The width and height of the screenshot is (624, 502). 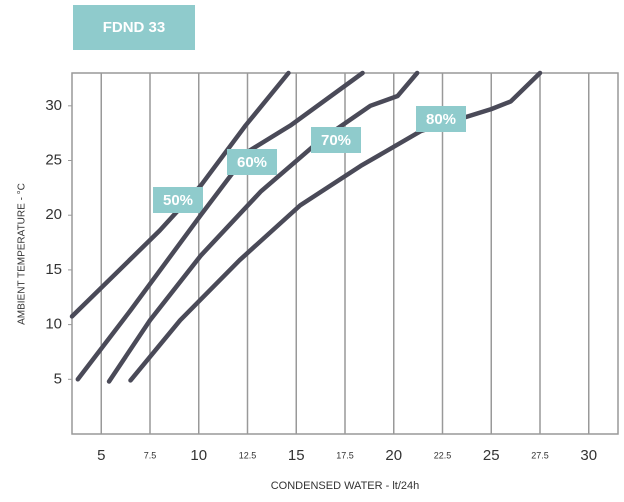 What do you see at coordinates (101, 455) in the screenshot?
I see `x-tick-label: 5` at bounding box center [101, 455].